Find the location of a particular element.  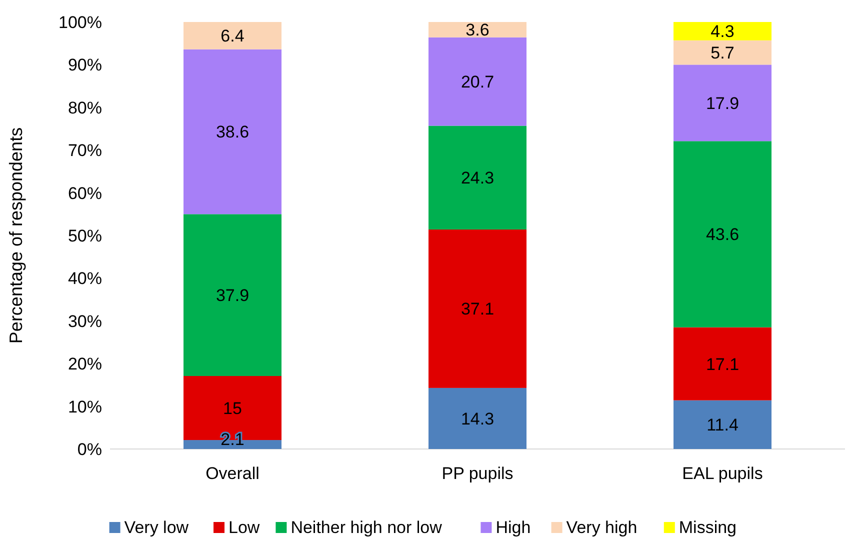

y-tick-label: 0% is located at coordinates (89, 449).